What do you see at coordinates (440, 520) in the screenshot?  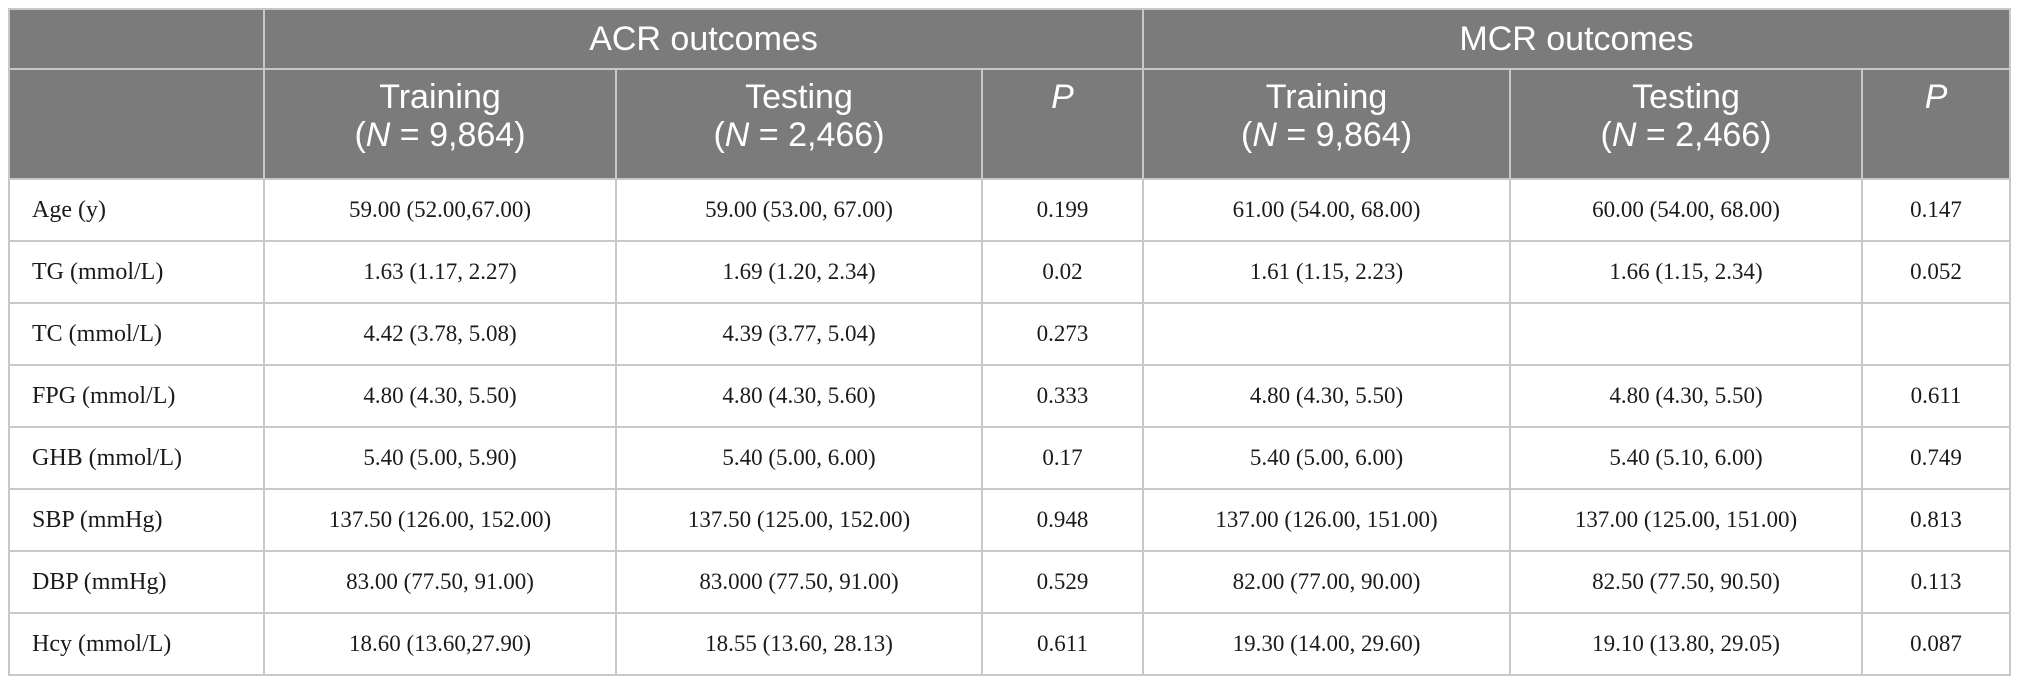 I see `acr-training-cell: 137.50 (126.00, 152.00)` at bounding box center [440, 520].